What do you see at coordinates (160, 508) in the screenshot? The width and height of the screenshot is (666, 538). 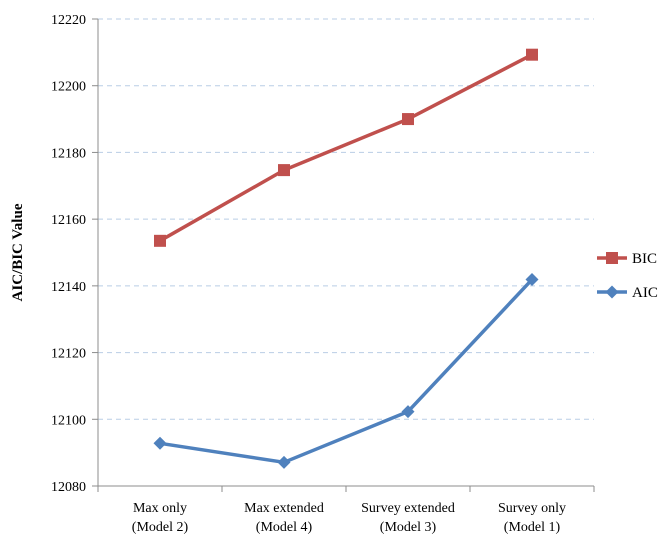 I see `x-tick-label: Max only` at bounding box center [160, 508].